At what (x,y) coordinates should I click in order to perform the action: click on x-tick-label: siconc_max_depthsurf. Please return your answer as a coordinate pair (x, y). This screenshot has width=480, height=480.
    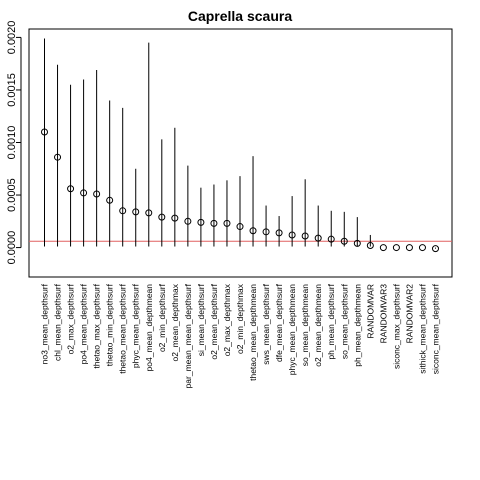
    Looking at the image, I should click on (396, 326).